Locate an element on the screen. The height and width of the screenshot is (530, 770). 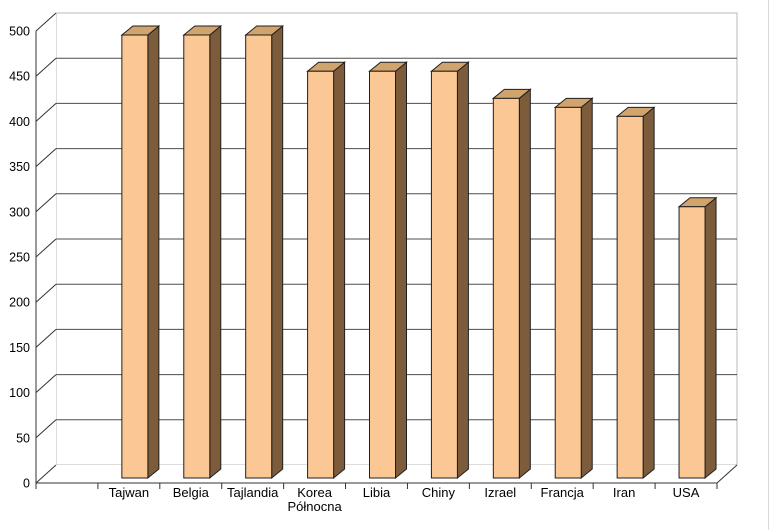
x-axis-label-Chiny: Chiny is located at coordinates (439, 492).